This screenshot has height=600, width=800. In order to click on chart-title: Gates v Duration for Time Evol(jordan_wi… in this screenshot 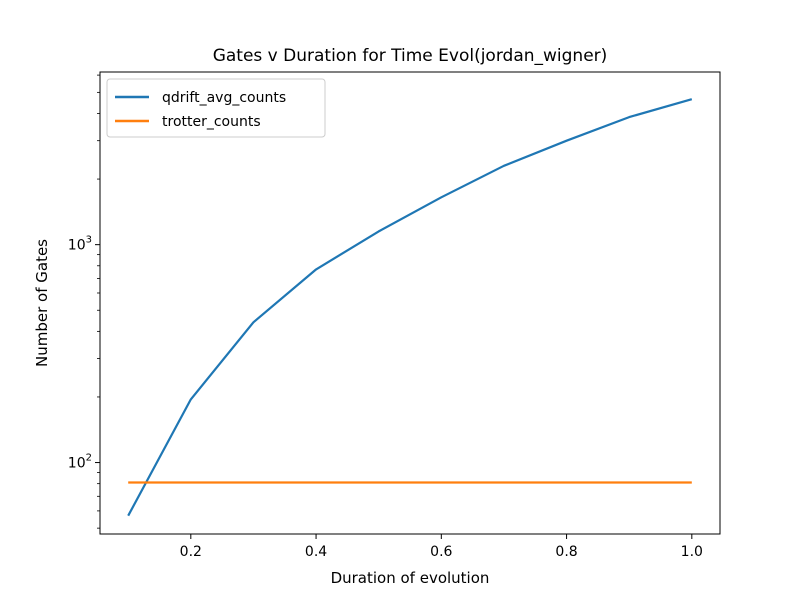, I will do `click(410, 56)`.